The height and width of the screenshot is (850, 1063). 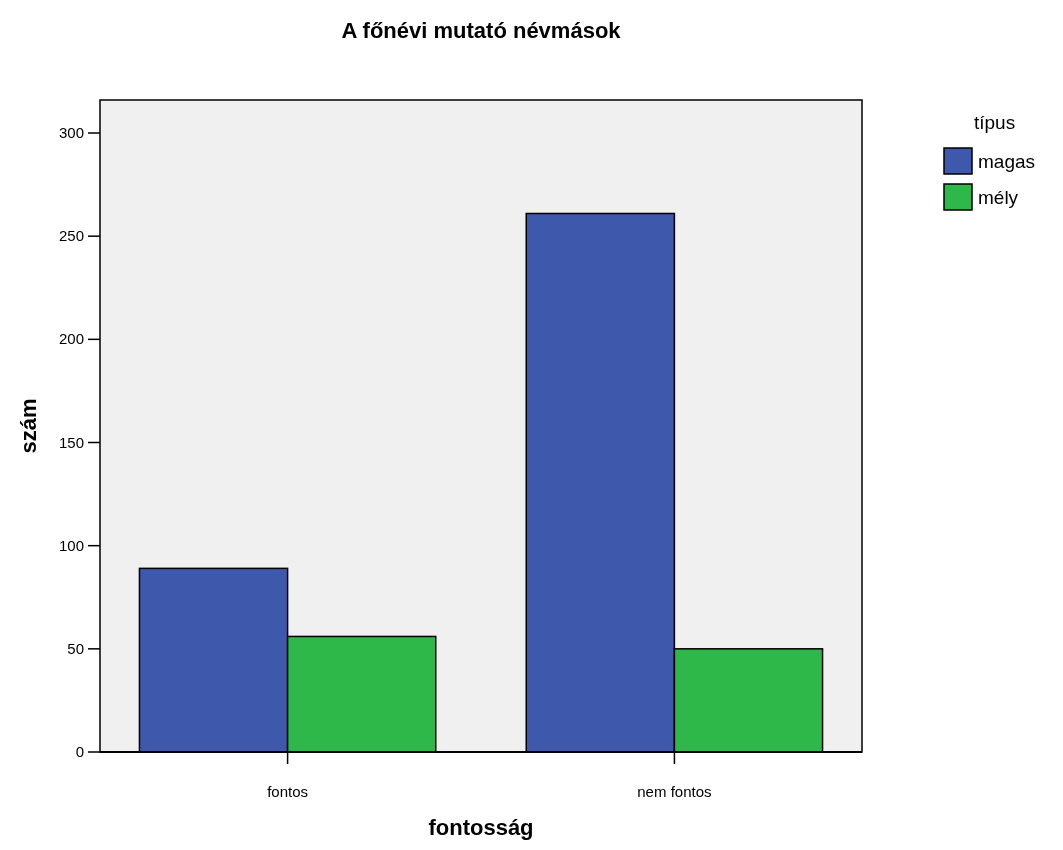 I want to click on y-tick-label: 150, so click(x=71, y=442).